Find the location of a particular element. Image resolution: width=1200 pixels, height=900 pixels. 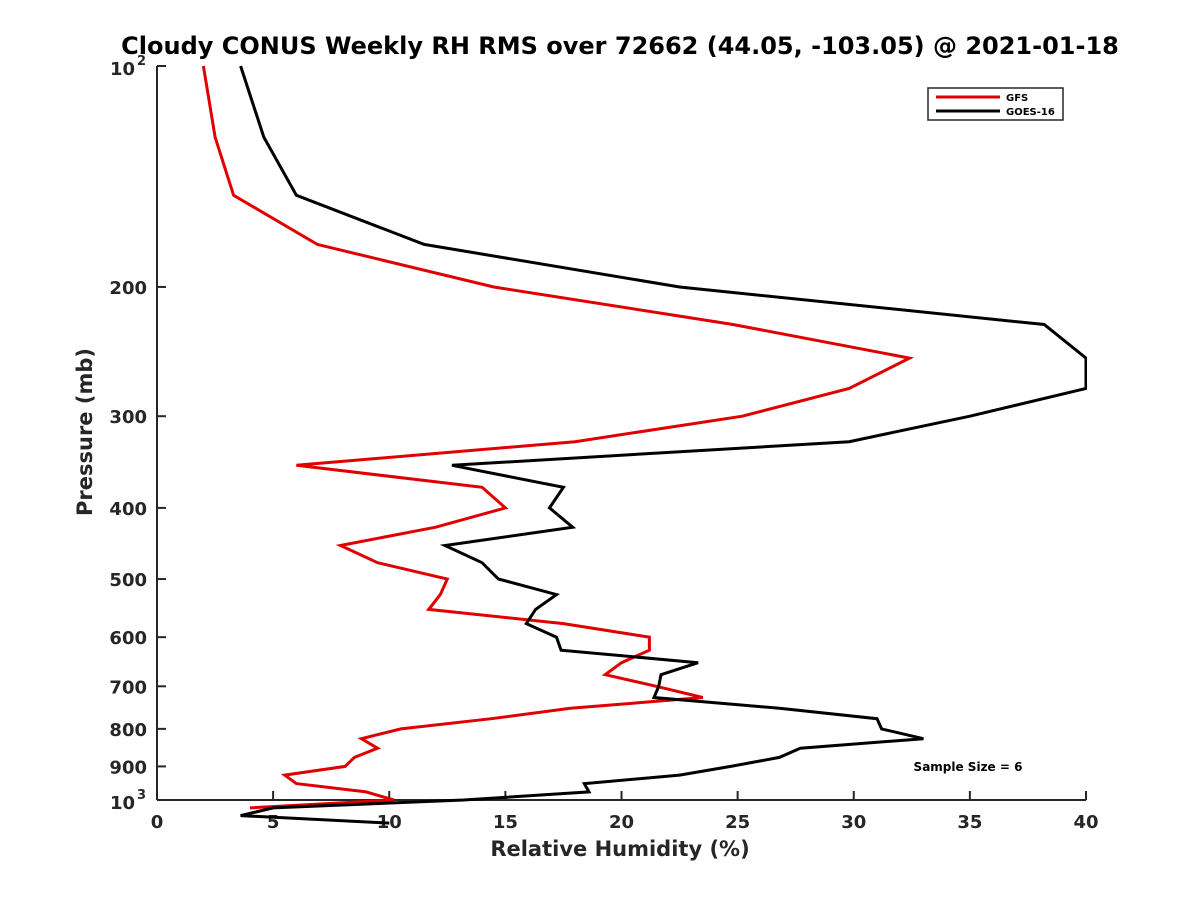

tick-exponent: 2 is located at coordinates (141, 61).